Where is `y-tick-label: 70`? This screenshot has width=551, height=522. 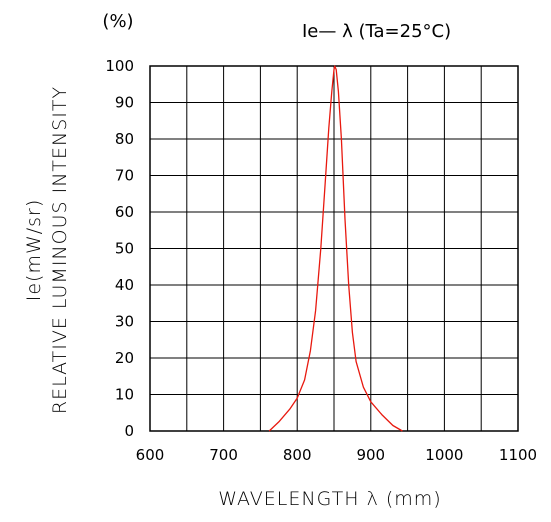
y-tick-label: 70 is located at coordinates (124, 176).